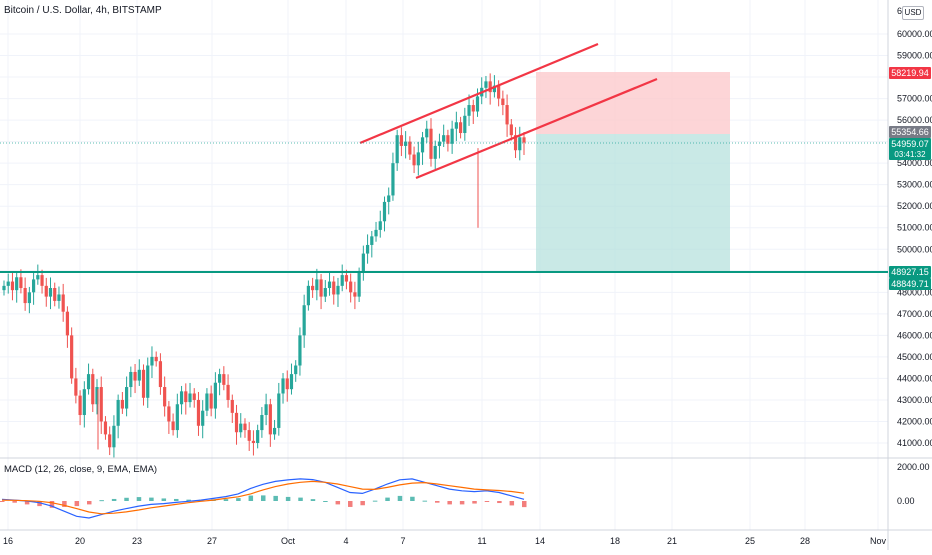 This screenshot has width=932, height=555. I want to click on price-tick-label: 52000.00, so click(914, 206).